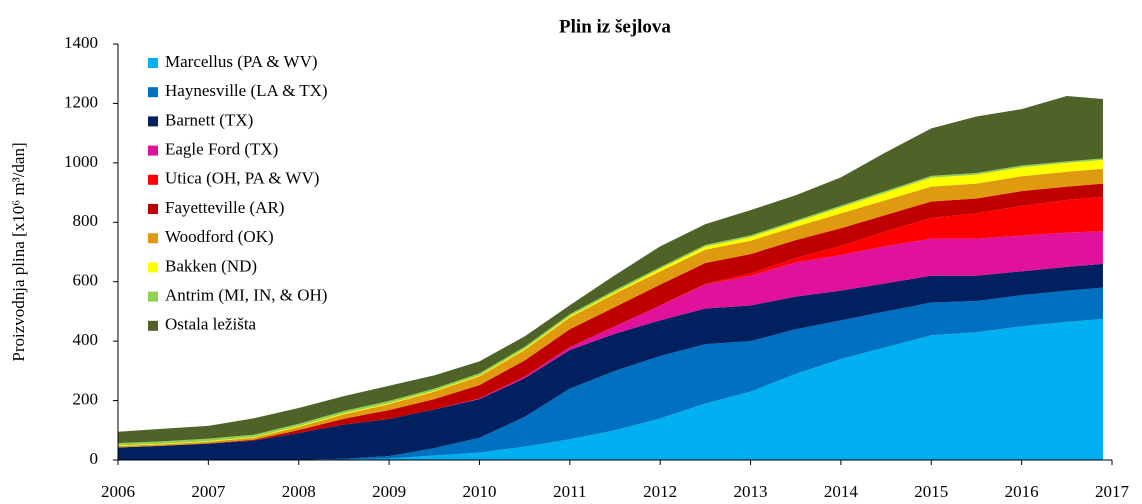 The image size is (1142, 504). Describe the element at coordinates (242, 178) in the screenshot. I see `legend-label: Utica (OH, PA & WV)` at that location.